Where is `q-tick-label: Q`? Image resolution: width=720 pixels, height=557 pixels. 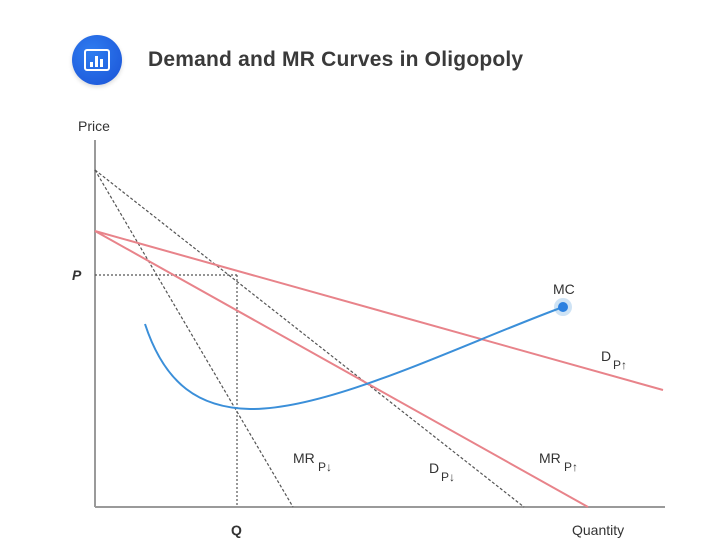 q-tick-label: Q is located at coordinates (236, 530).